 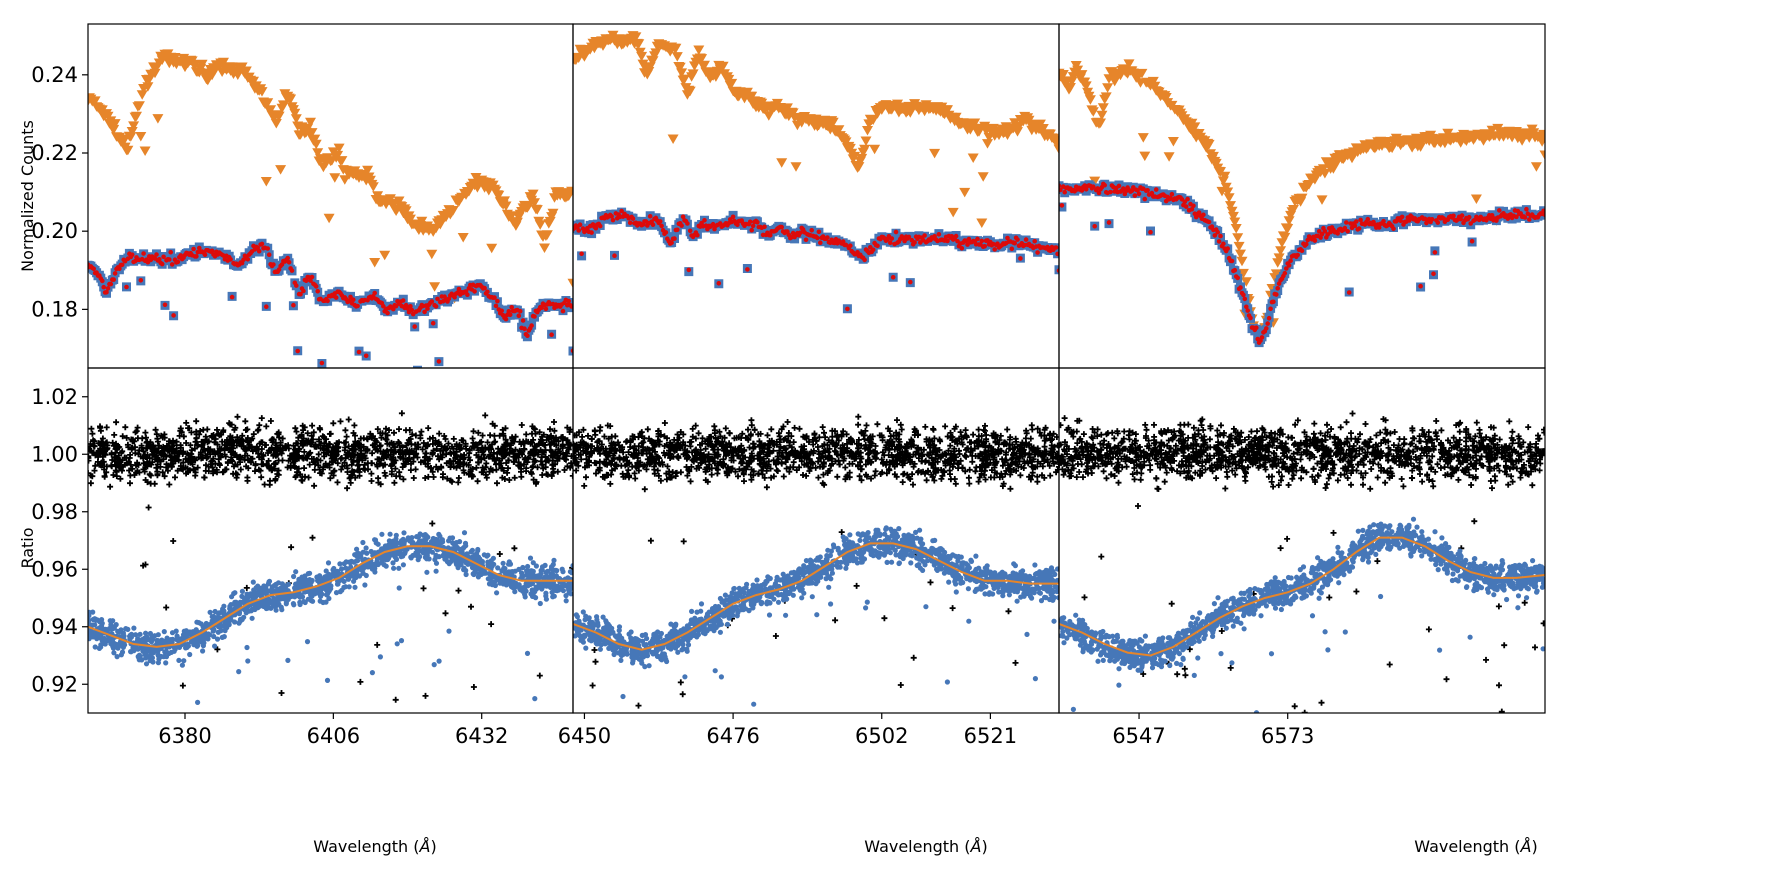 I want to click on x-tick-label: 6380, so click(x=184, y=736).